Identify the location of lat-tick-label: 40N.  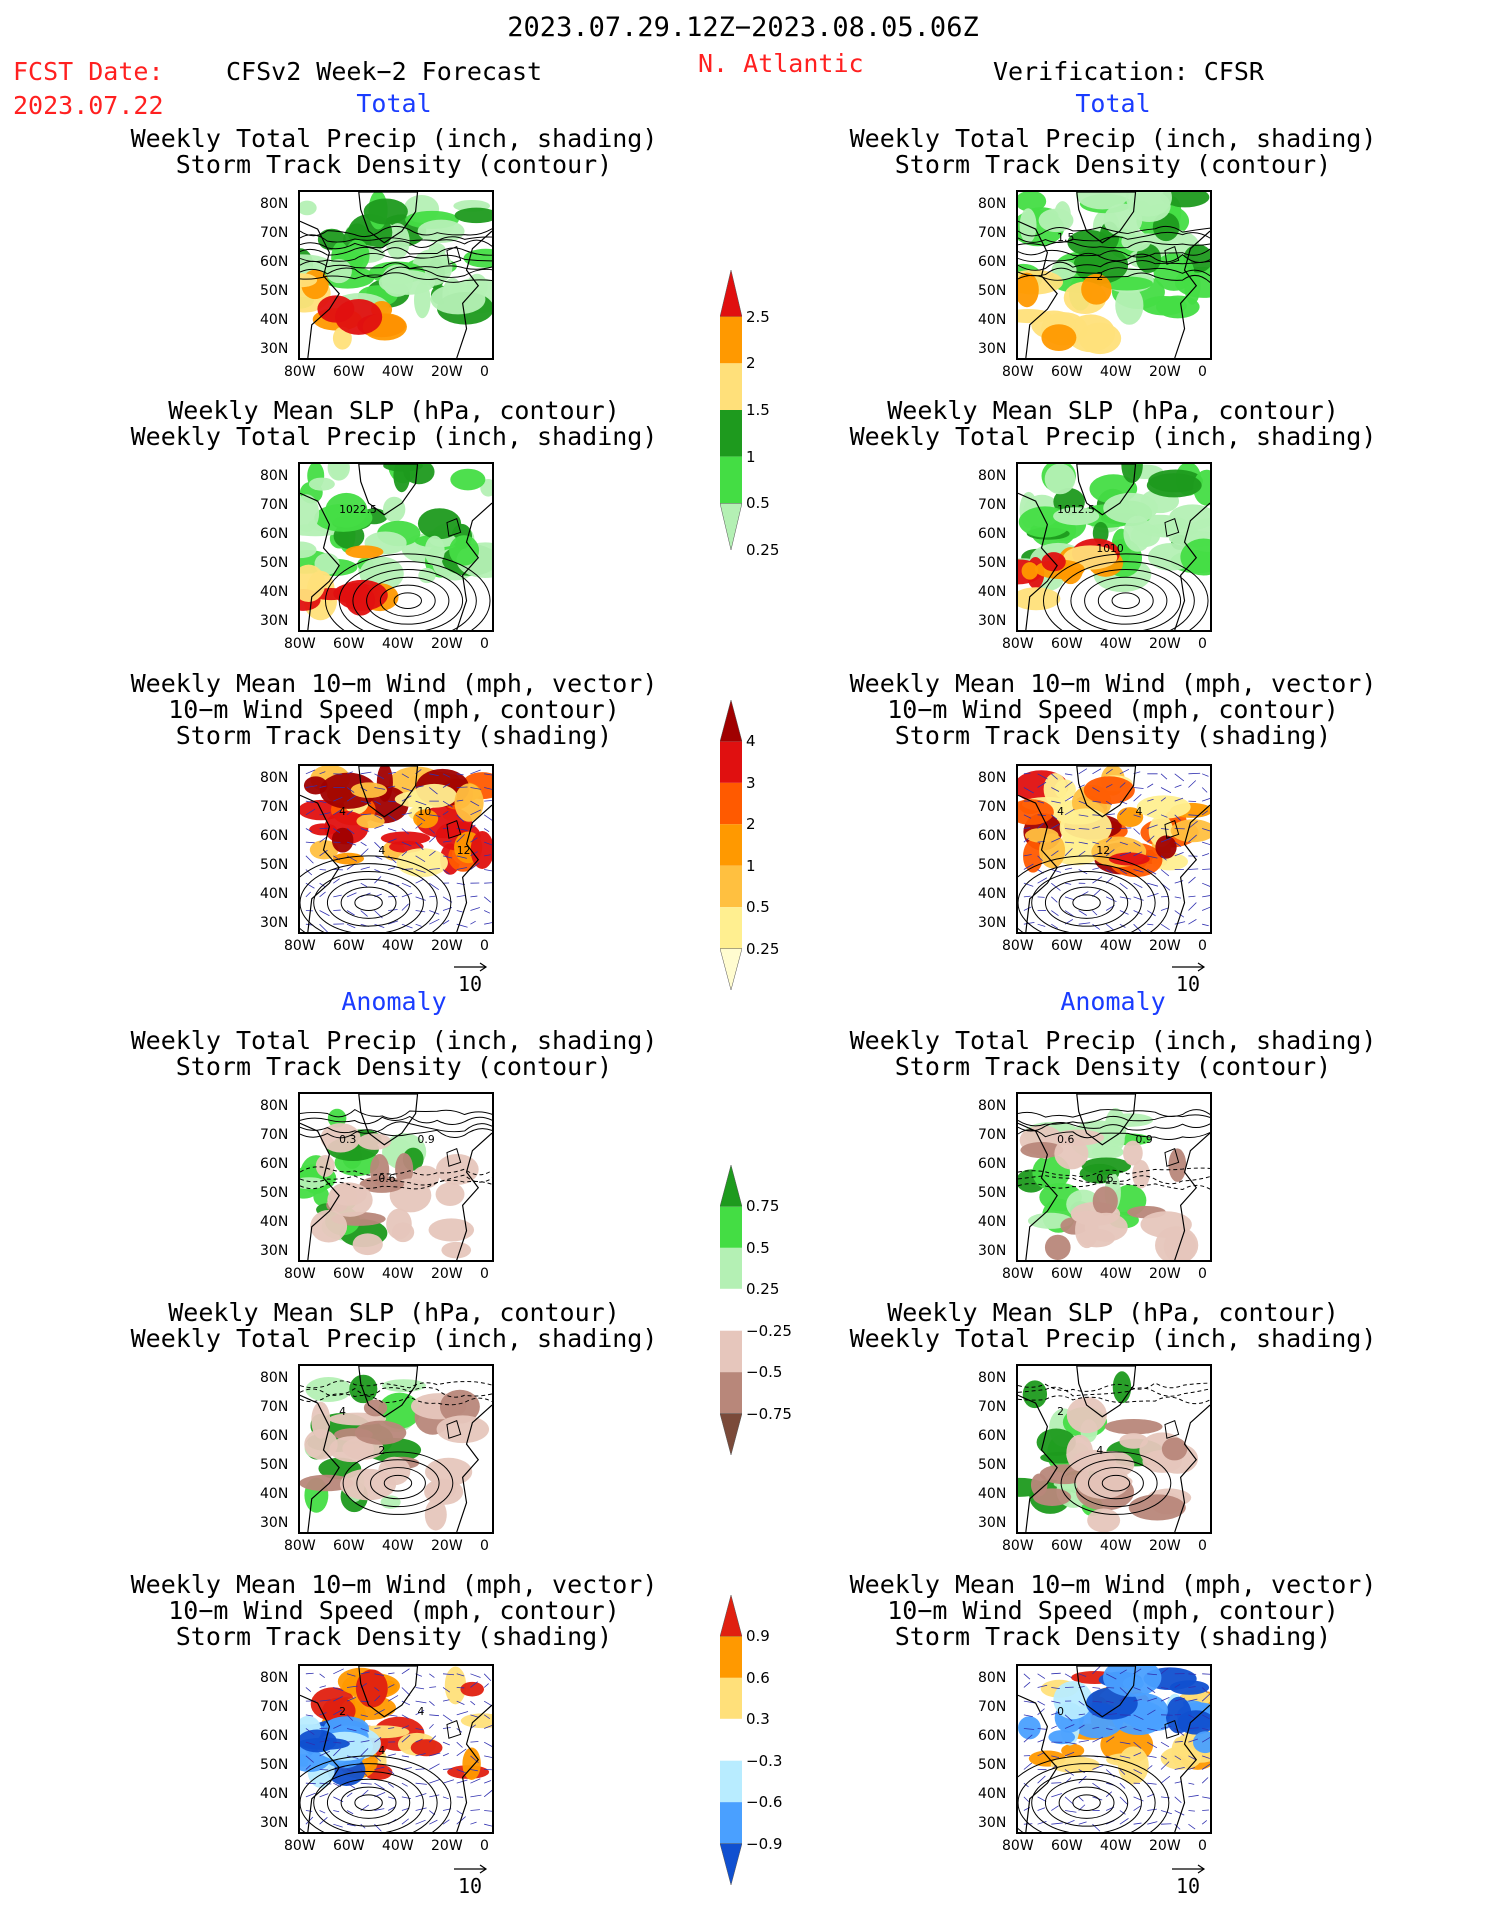
(274, 1222).